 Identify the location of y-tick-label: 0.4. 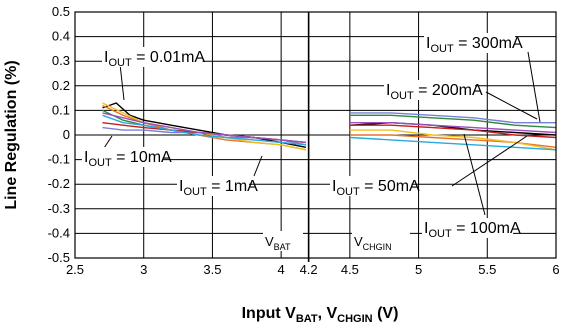
(61, 36).